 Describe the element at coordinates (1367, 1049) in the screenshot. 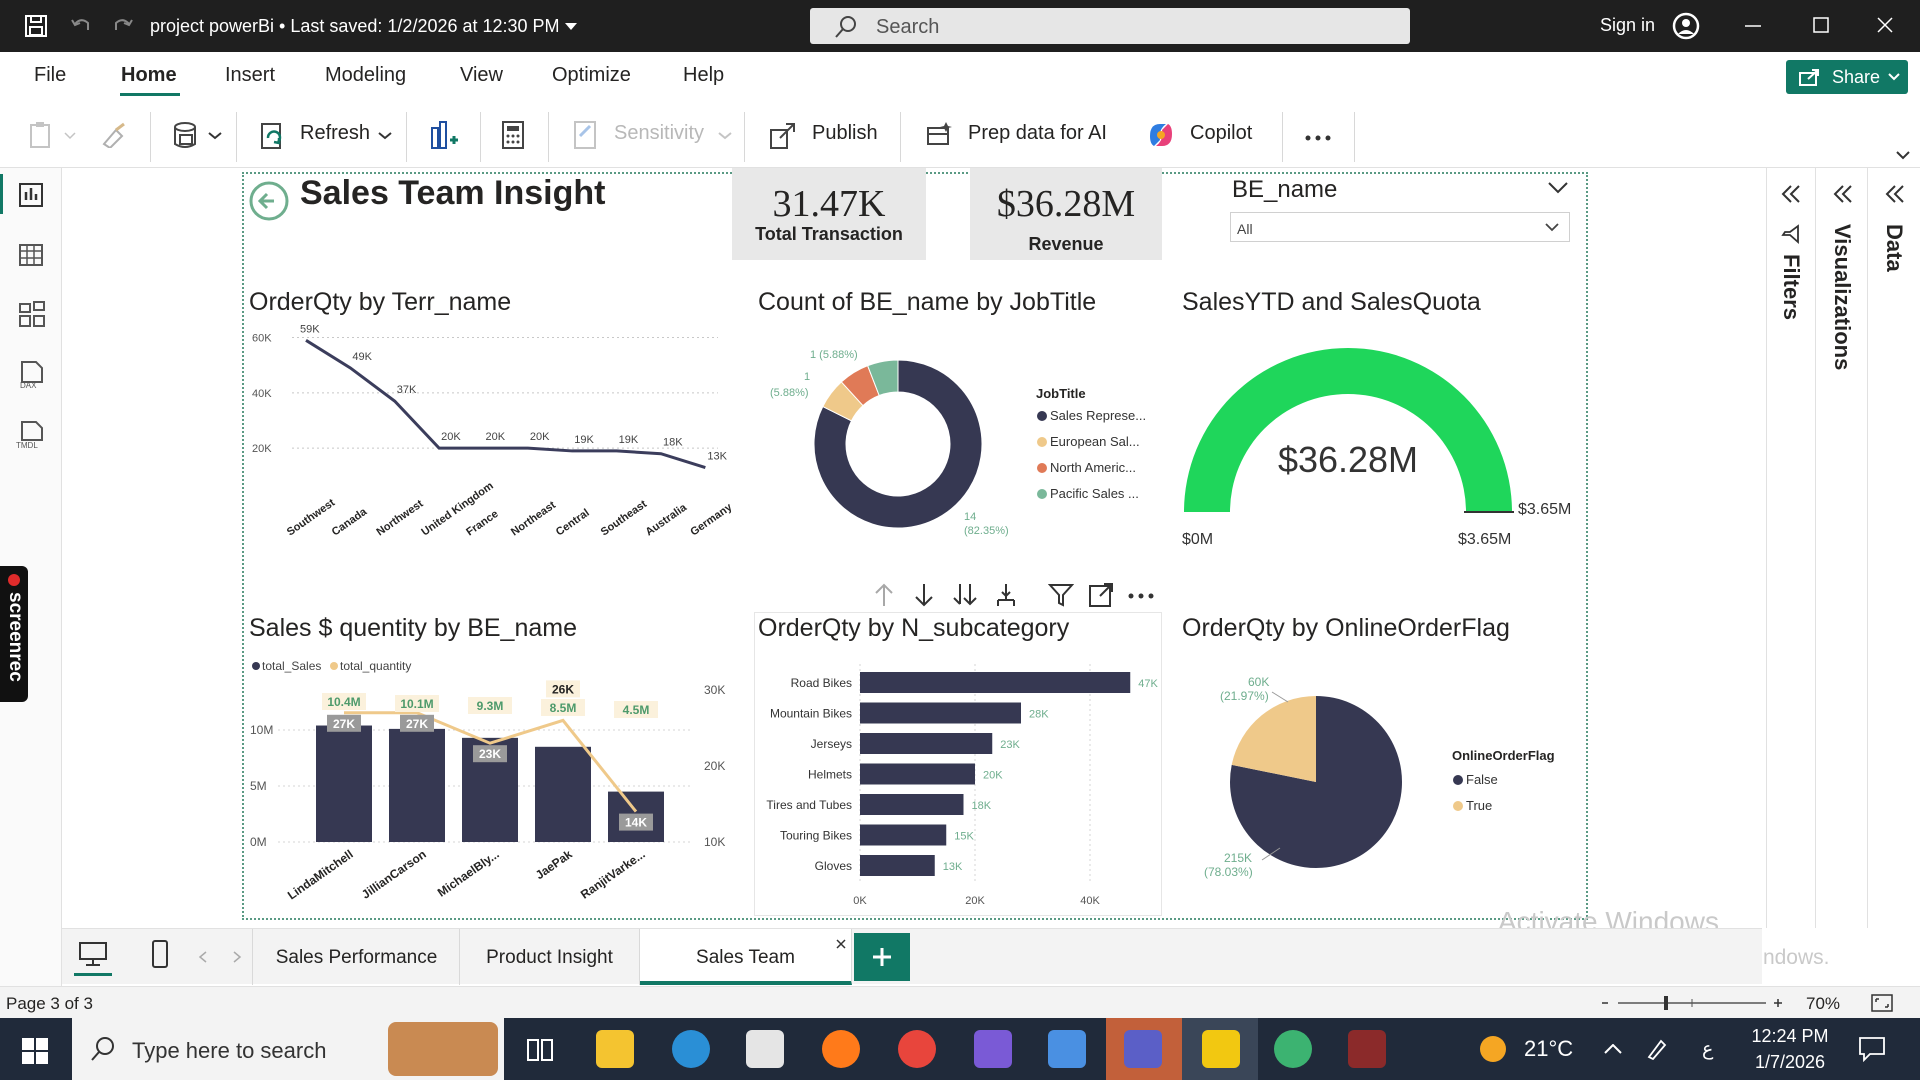

I see `winrar-icon` at that location.